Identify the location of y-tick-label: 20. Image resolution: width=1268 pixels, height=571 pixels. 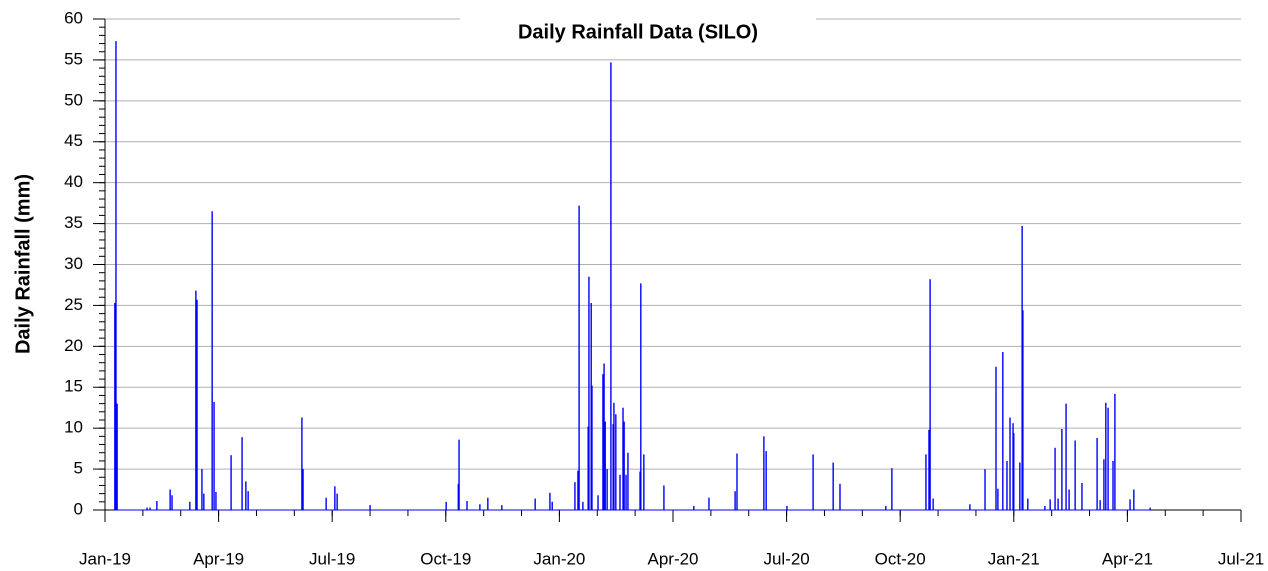
(73, 345).